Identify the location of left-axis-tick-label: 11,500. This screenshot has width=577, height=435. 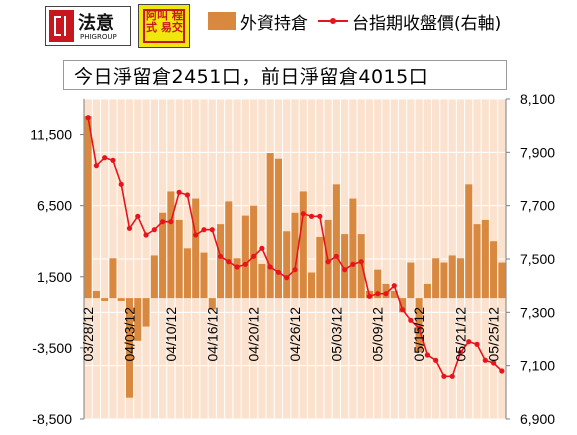
(51, 135).